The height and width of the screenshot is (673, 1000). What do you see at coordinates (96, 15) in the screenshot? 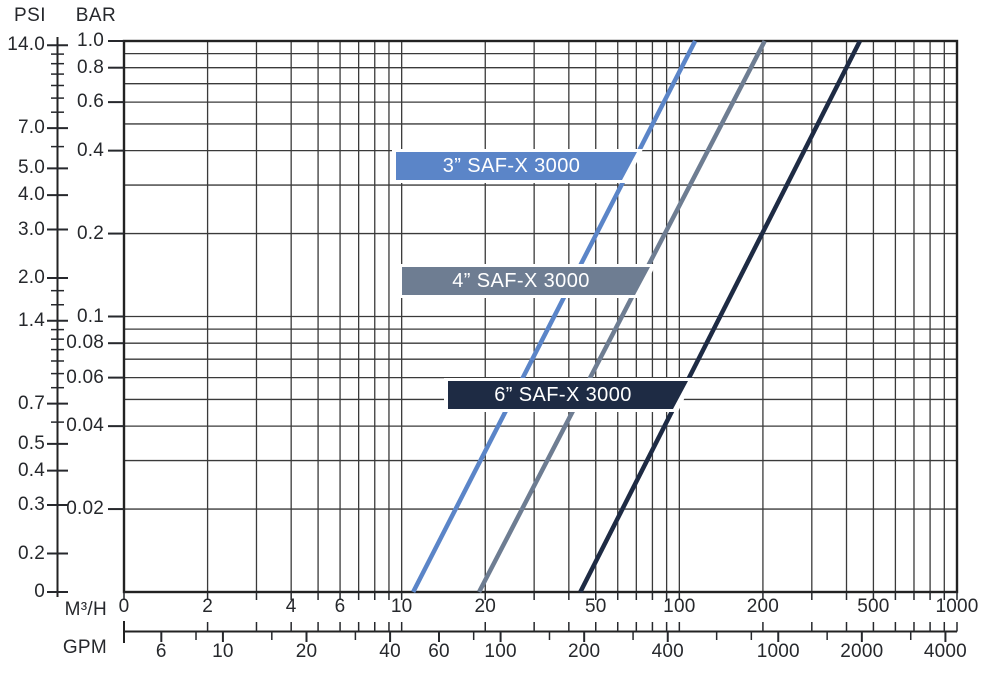
I see `bar-axis-header: BAR` at bounding box center [96, 15].